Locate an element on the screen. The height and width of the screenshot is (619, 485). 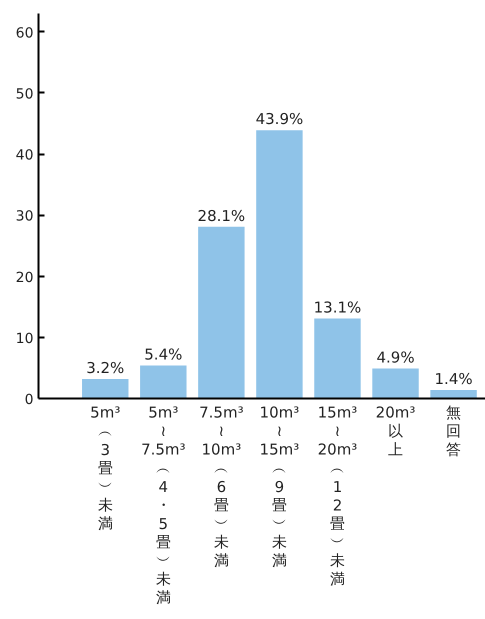
x-tick-label: 20m³以上 is located at coordinates (396, 431).